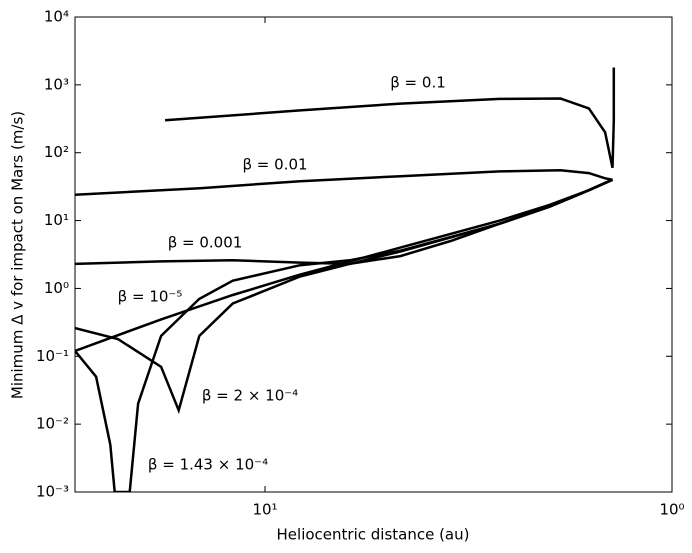 The width and height of the screenshot is (692, 553). What do you see at coordinates (56, 17) in the screenshot?
I see `y-tick-label: 10⁴` at bounding box center [56, 17].